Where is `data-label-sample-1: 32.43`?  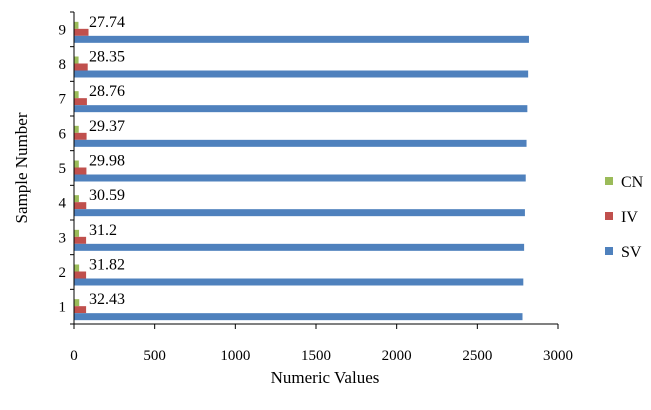 data-label-sample-1: 32.43 is located at coordinates (107, 299).